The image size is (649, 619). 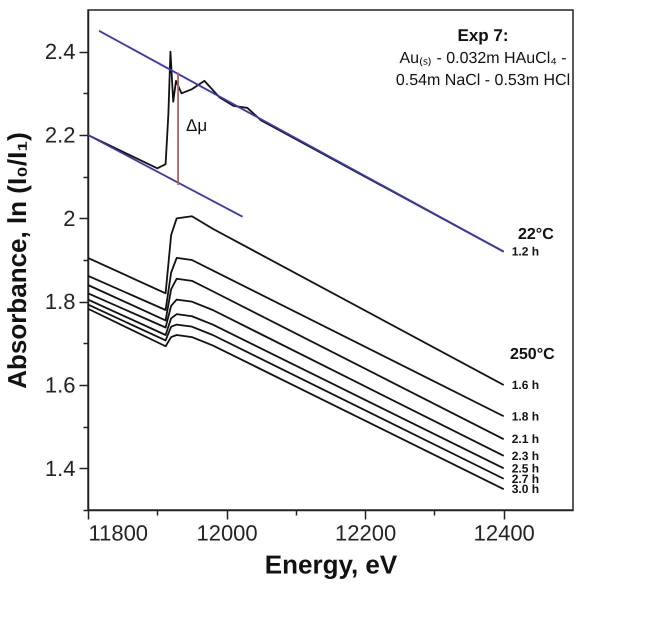 I want to click on series-label: 2.3 h, so click(x=526, y=455).